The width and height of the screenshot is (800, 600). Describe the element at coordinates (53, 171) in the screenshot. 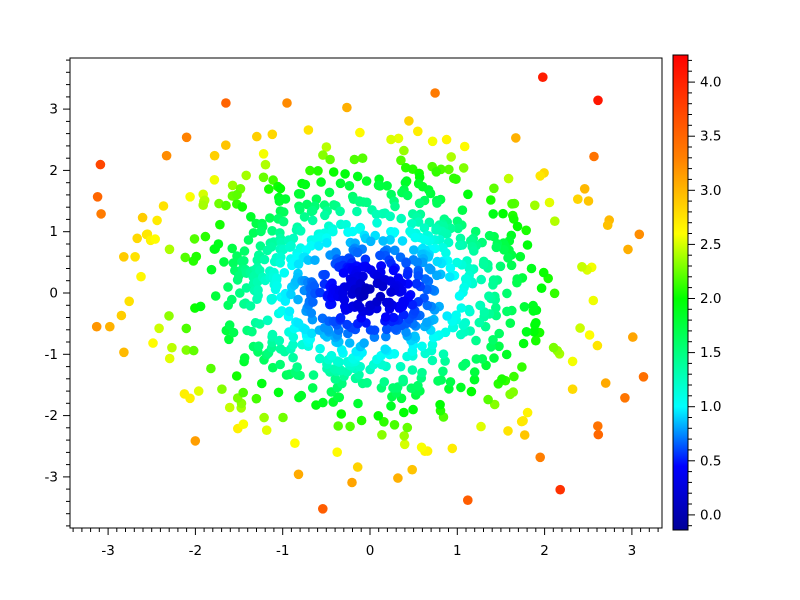

I see `y-tick-label: 2` at that location.